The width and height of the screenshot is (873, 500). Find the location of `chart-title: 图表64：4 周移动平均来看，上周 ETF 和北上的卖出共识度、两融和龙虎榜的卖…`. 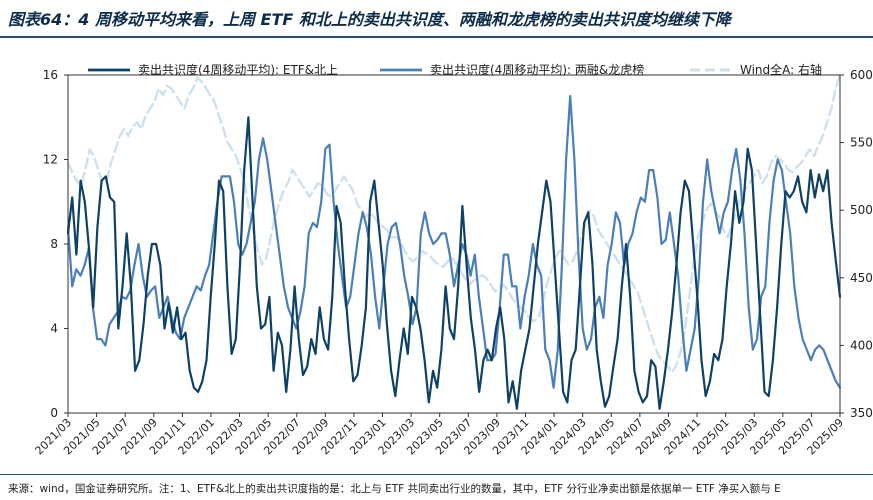

chart-title: 图表64：4 周移动平均来看，上周 ETF 和北上的卖出共识度、两融和龙虎榜的卖… is located at coordinates (369, 19).